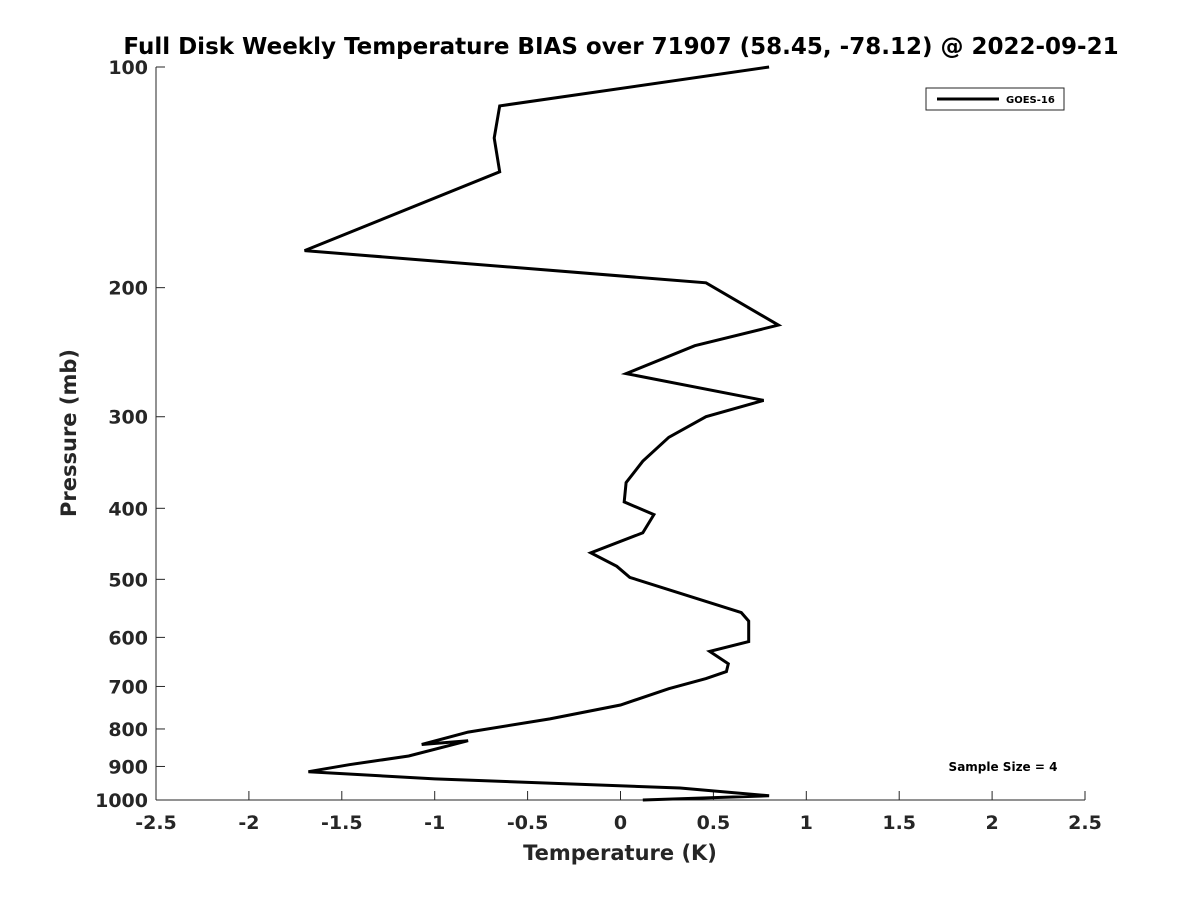 The height and width of the screenshot is (900, 1200). I want to click on y-tick-label: 300, so click(128, 418).